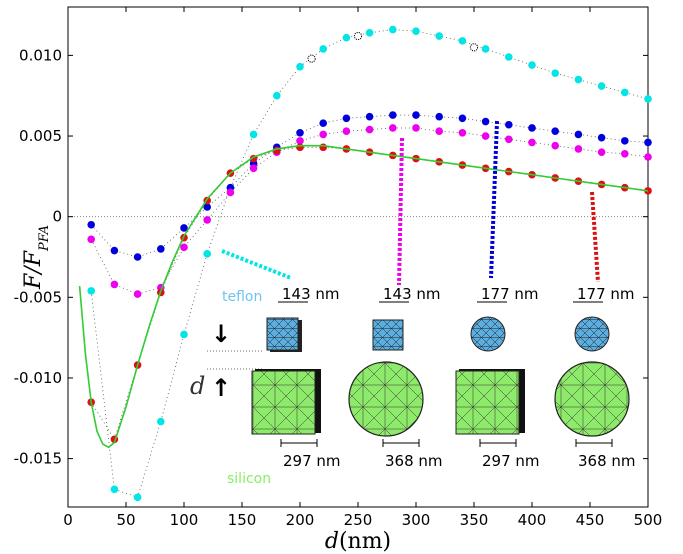  Describe the element at coordinates (282, 334) in the screenshot. I see `teflon-cube` at that location.